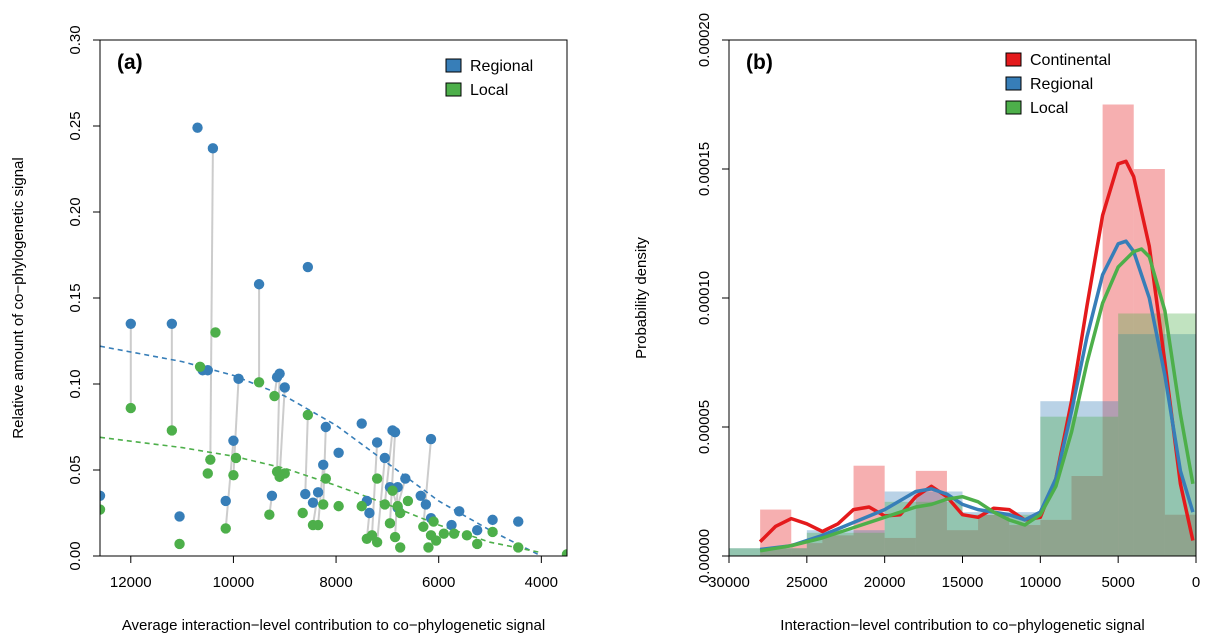 Image resolution: width=1205 pixels, height=641 pixels. I want to click on y-tick-label: 0.25, so click(75, 125).